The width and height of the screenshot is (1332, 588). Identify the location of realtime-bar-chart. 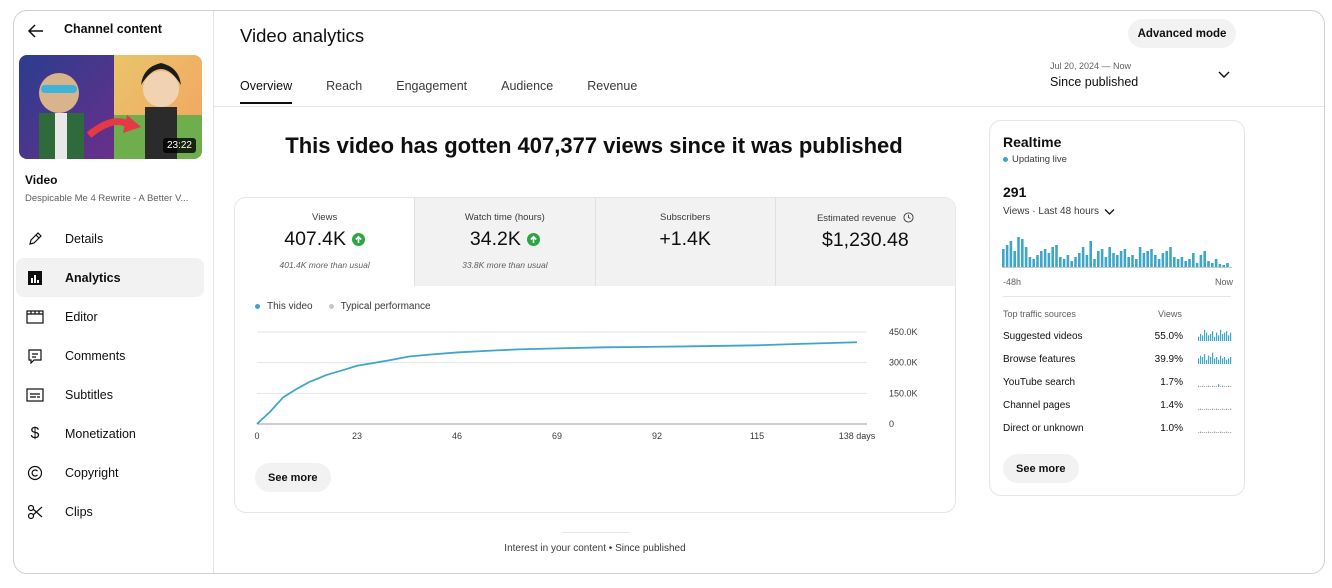
(1117, 252).